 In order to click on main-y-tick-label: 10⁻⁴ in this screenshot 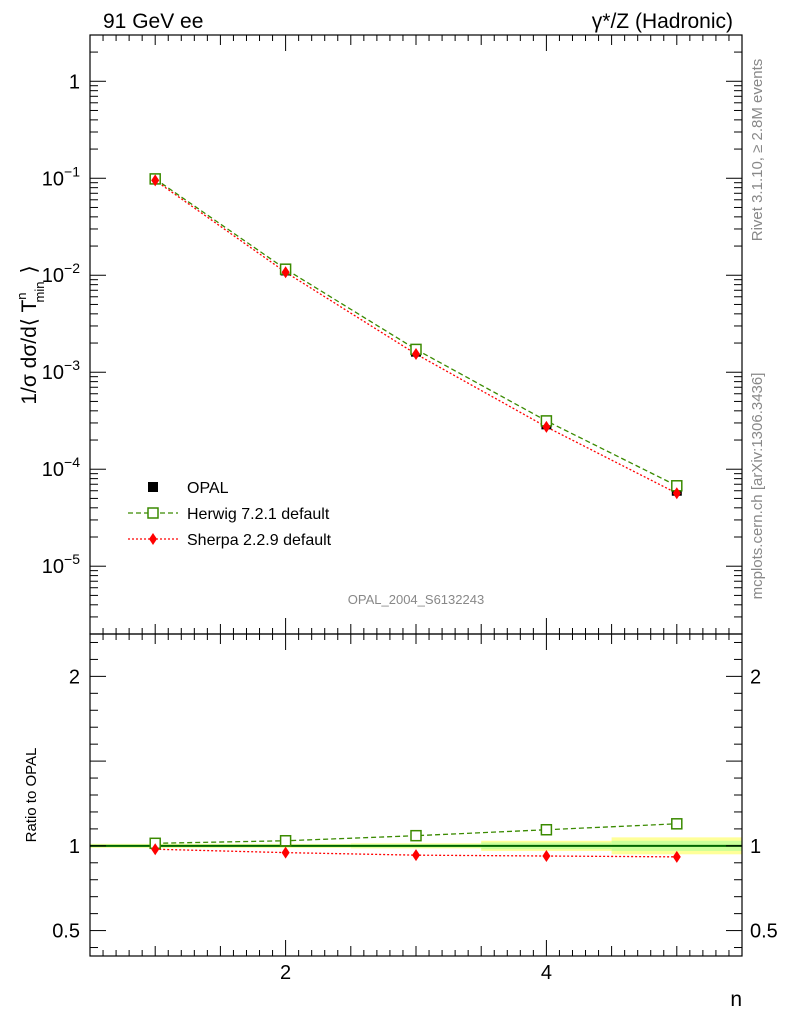, I will do `click(61, 467)`.